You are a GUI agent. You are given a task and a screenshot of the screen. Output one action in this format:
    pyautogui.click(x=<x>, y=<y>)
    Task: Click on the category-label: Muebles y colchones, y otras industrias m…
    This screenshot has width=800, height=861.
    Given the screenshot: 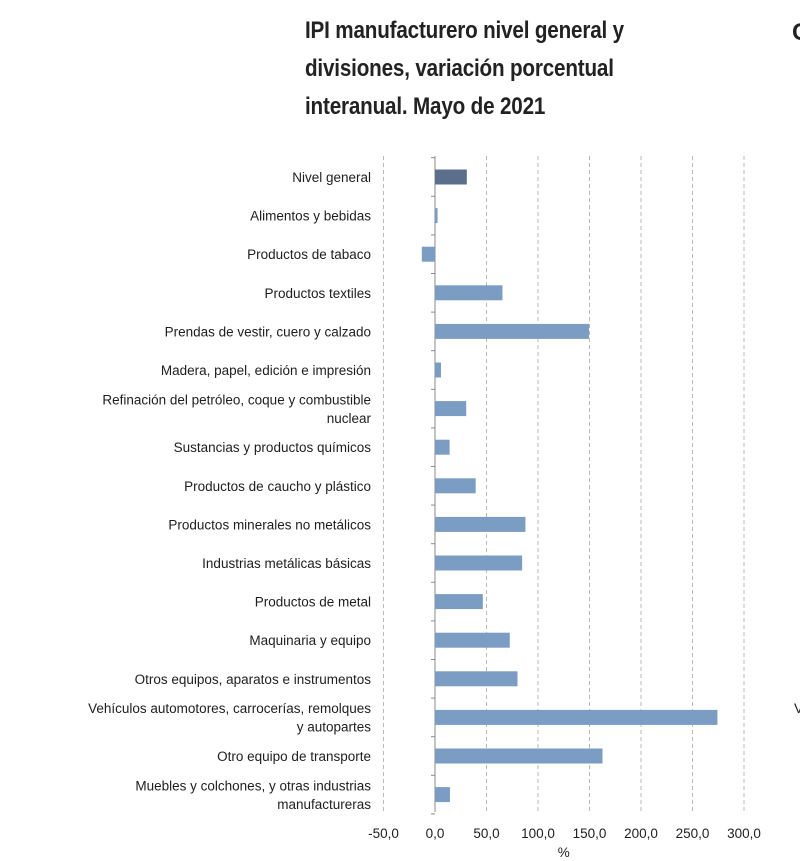 What is the action you would take?
    pyautogui.click(x=253, y=795)
    